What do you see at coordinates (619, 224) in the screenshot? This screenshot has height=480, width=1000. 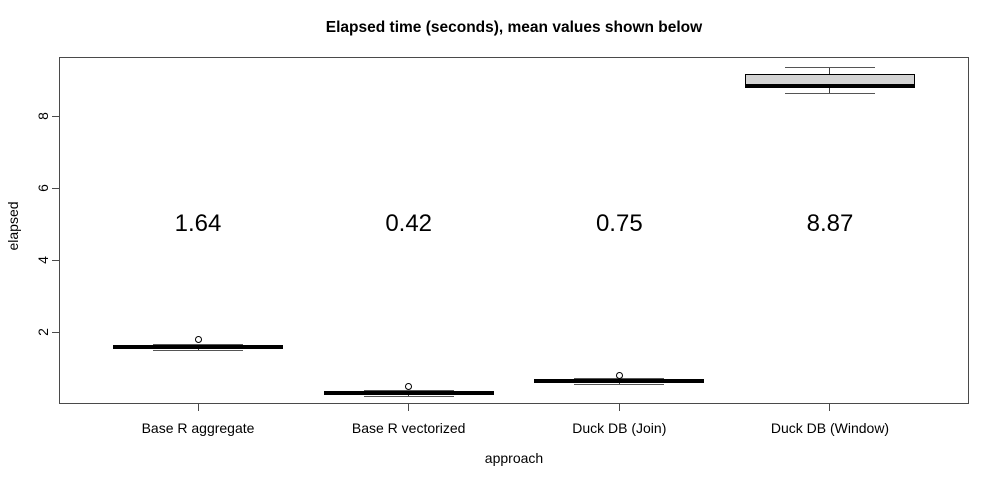 I see `mean-value-label: 0.75` at bounding box center [619, 224].